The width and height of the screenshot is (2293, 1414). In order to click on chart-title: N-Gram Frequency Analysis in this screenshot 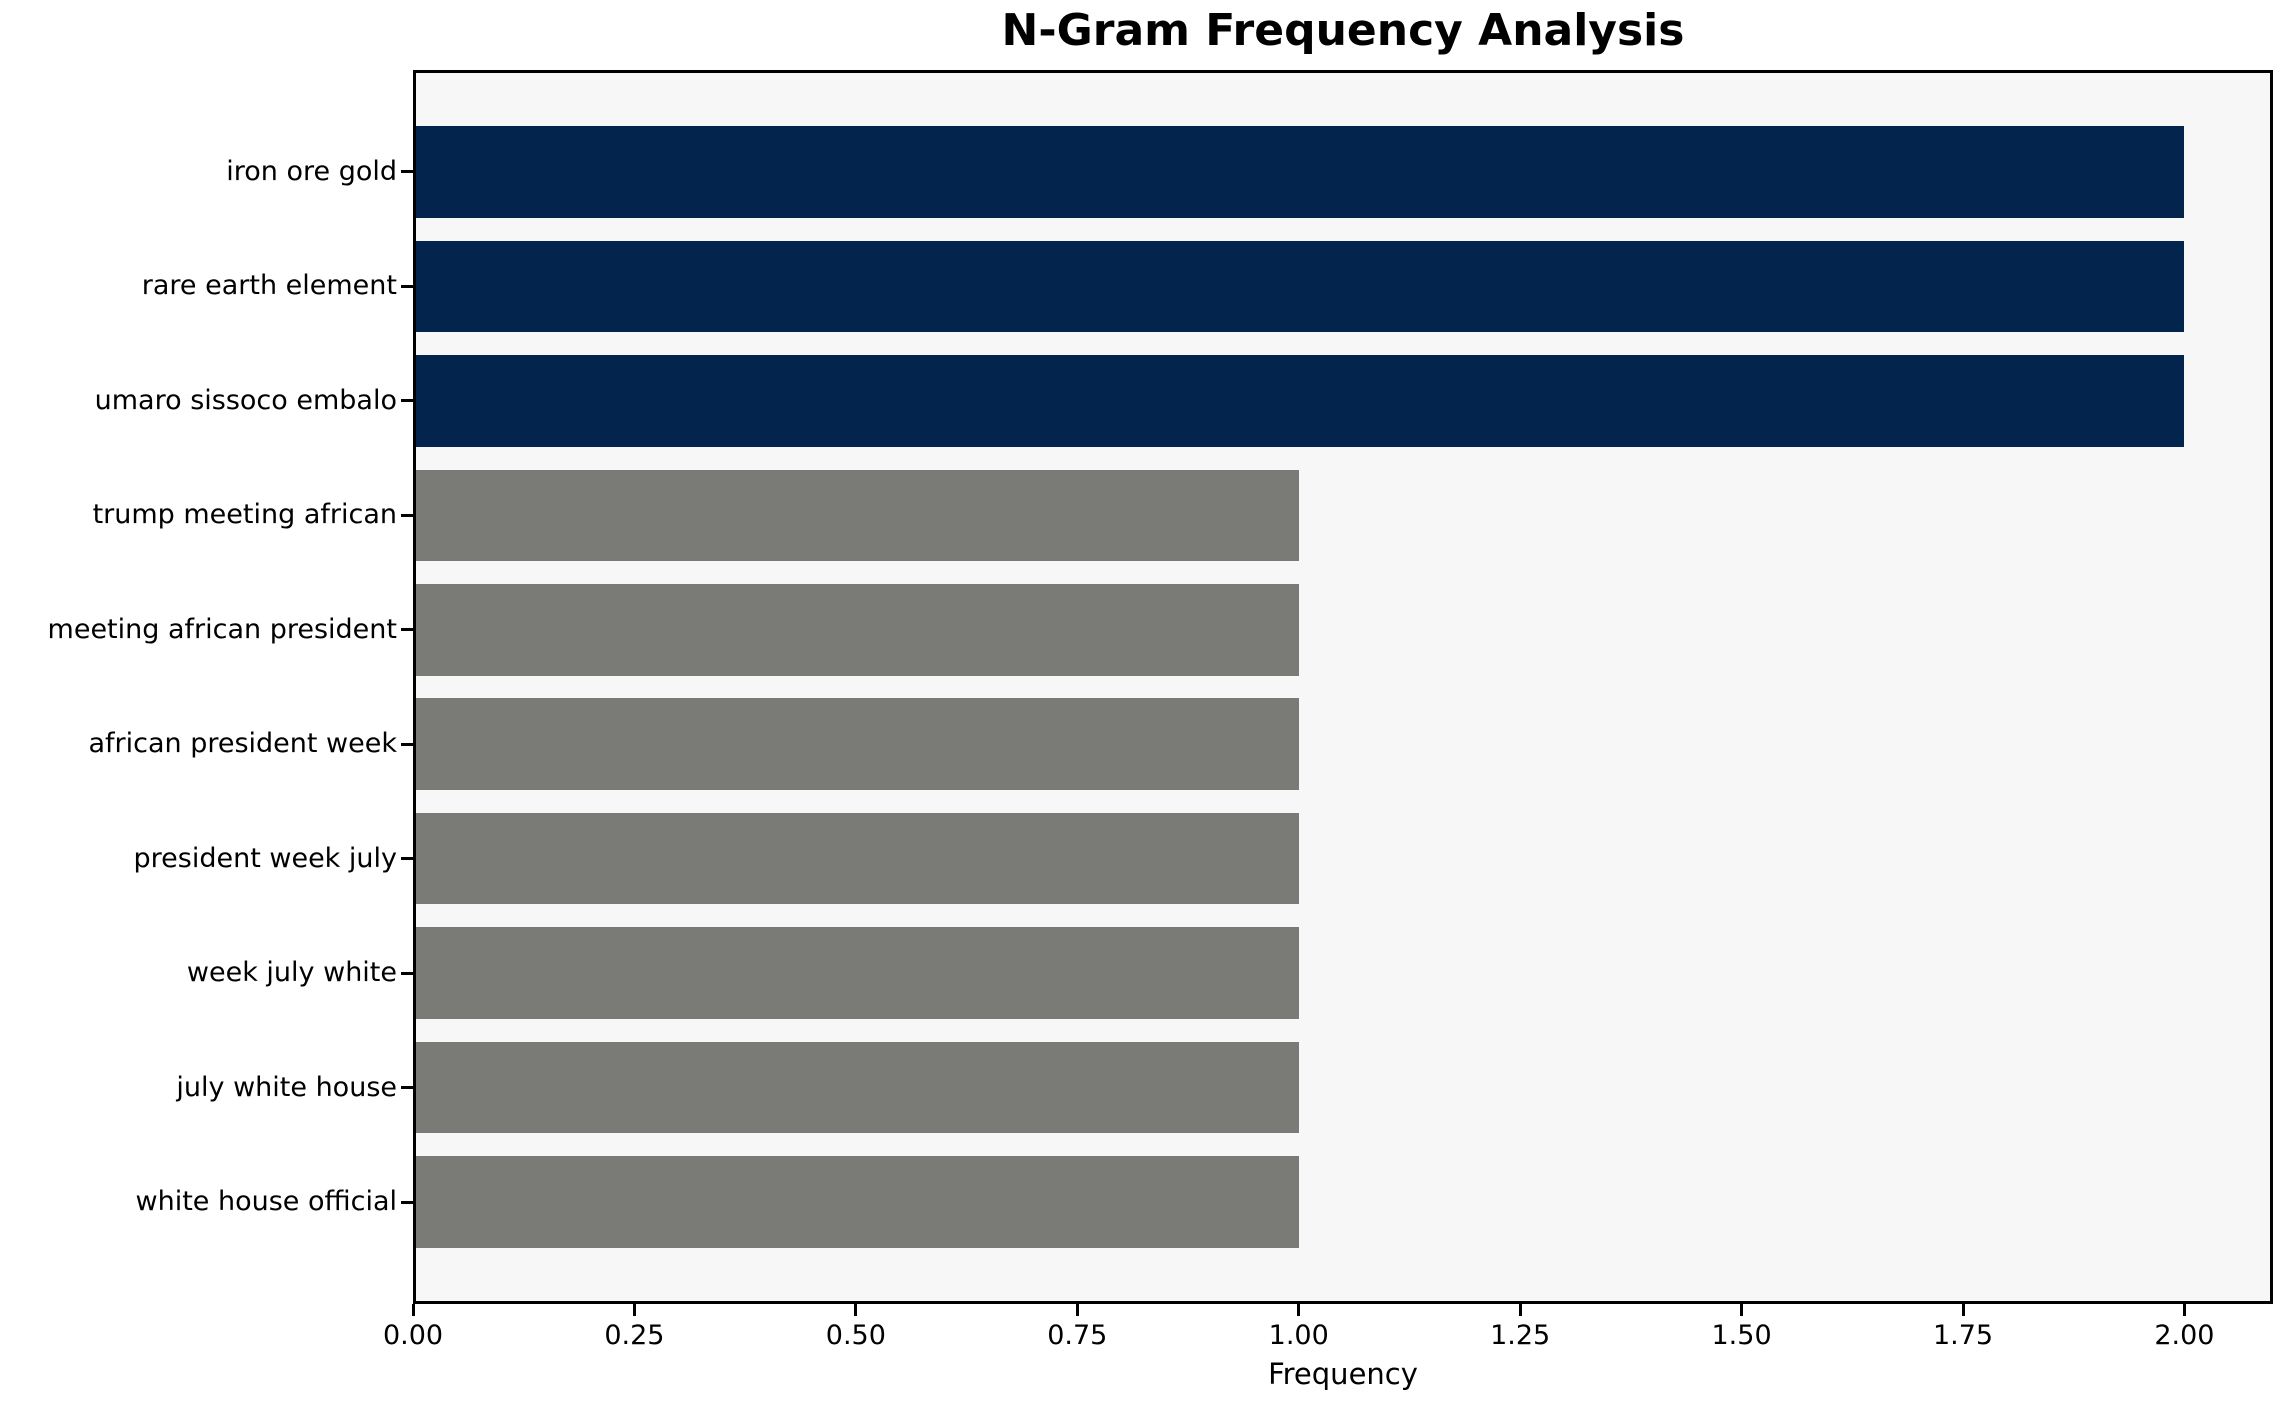, I will do `click(1343, 30)`.